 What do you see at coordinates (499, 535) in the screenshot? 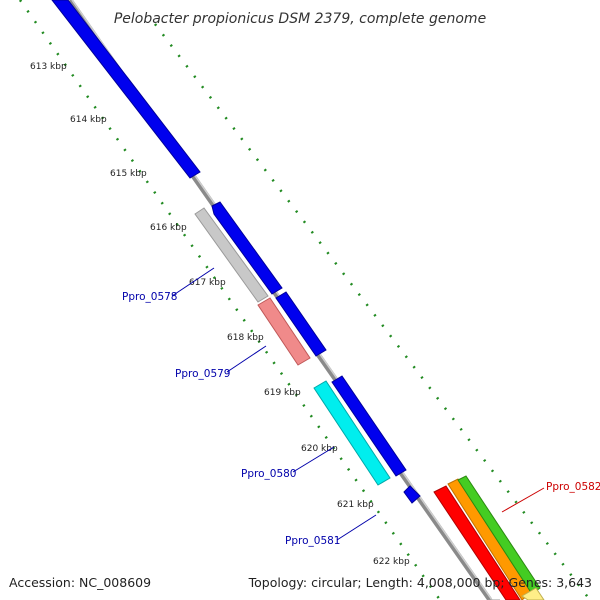
I see `cds-green` at bounding box center [499, 535].